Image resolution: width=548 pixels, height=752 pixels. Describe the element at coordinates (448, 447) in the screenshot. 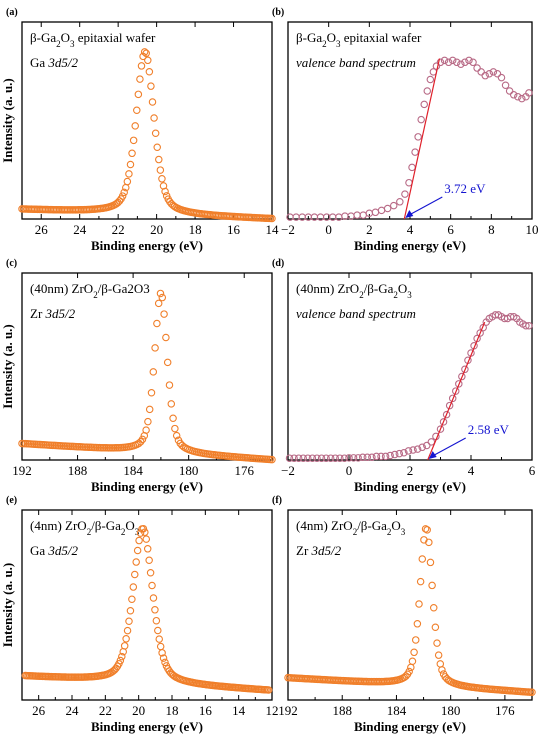

I see `callout-arrow` at that location.